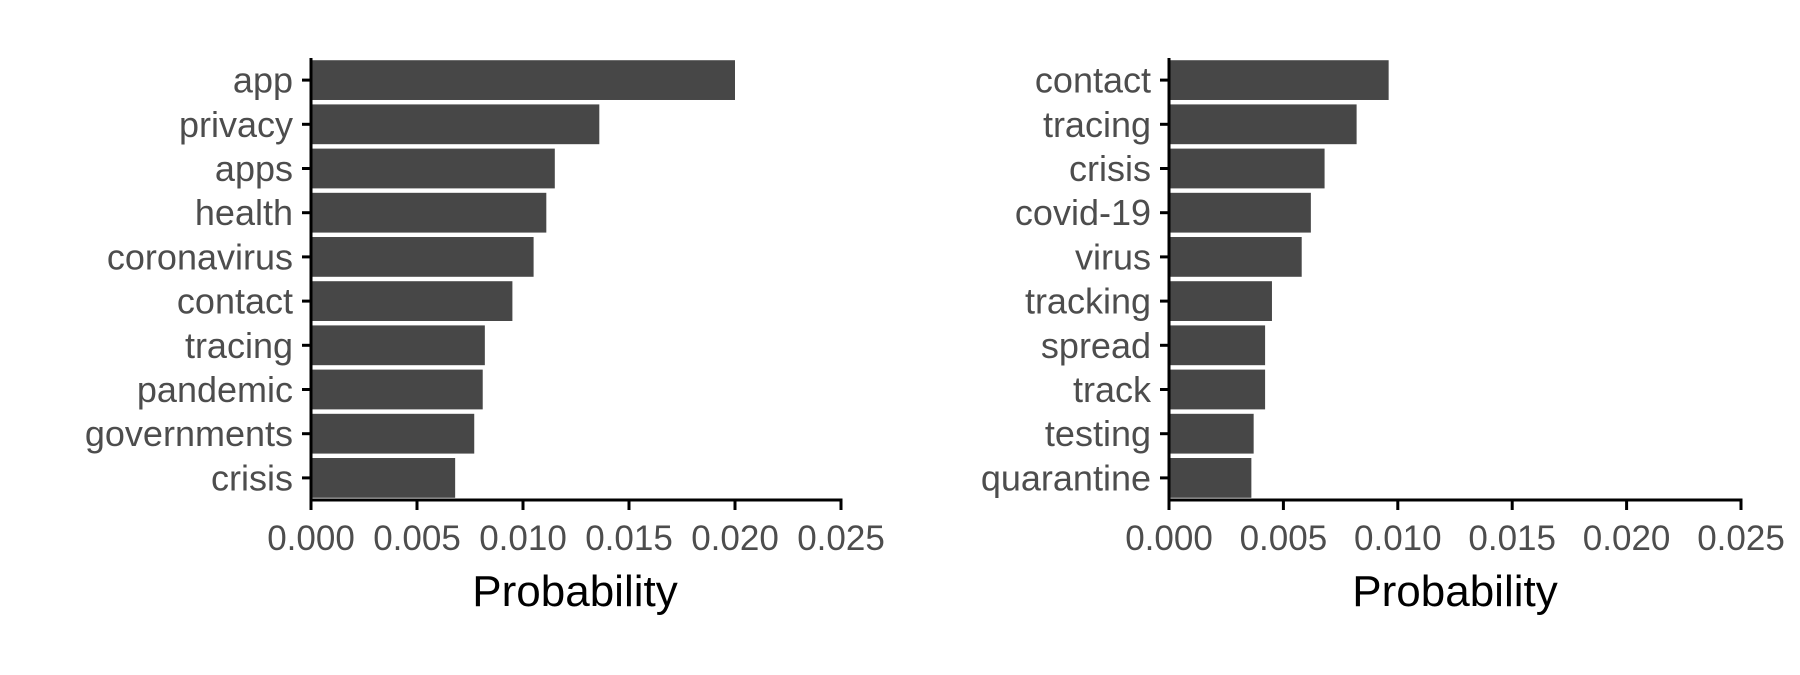 The width and height of the screenshot is (1800, 675). What do you see at coordinates (1083, 212) in the screenshot?
I see `category-label: covid-19` at bounding box center [1083, 212].